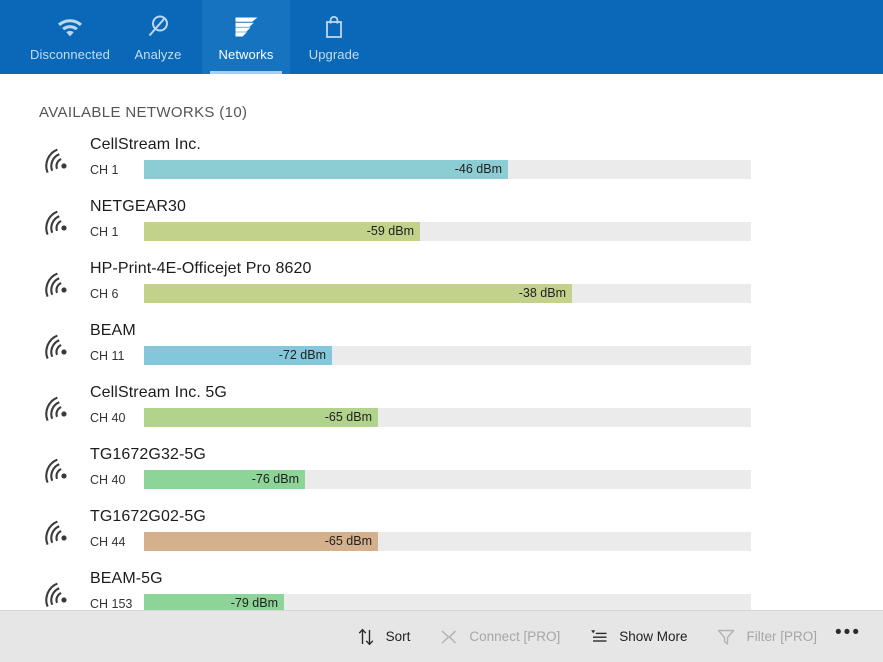  Describe the element at coordinates (334, 27) in the screenshot. I see `shopping-bag-icon` at that location.